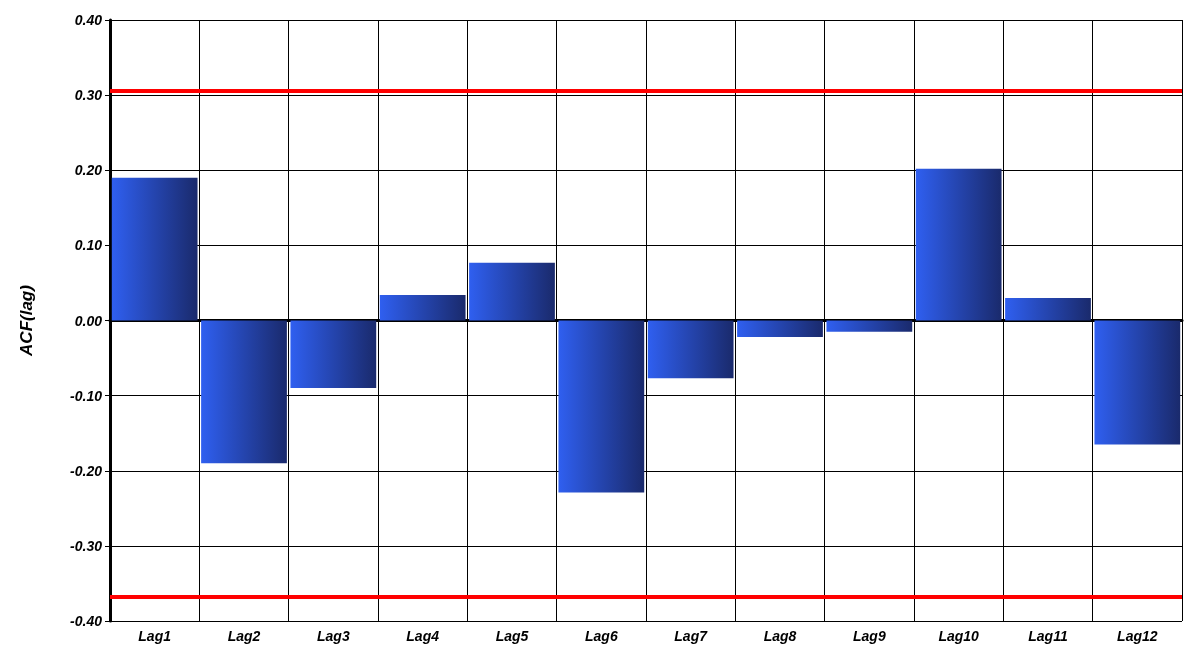 This screenshot has height=659, width=1184. What do you see at coordinates (423, 636) in the screenshot?
I see `x-tick-label: Lag4` at bounding box center [423, 636].